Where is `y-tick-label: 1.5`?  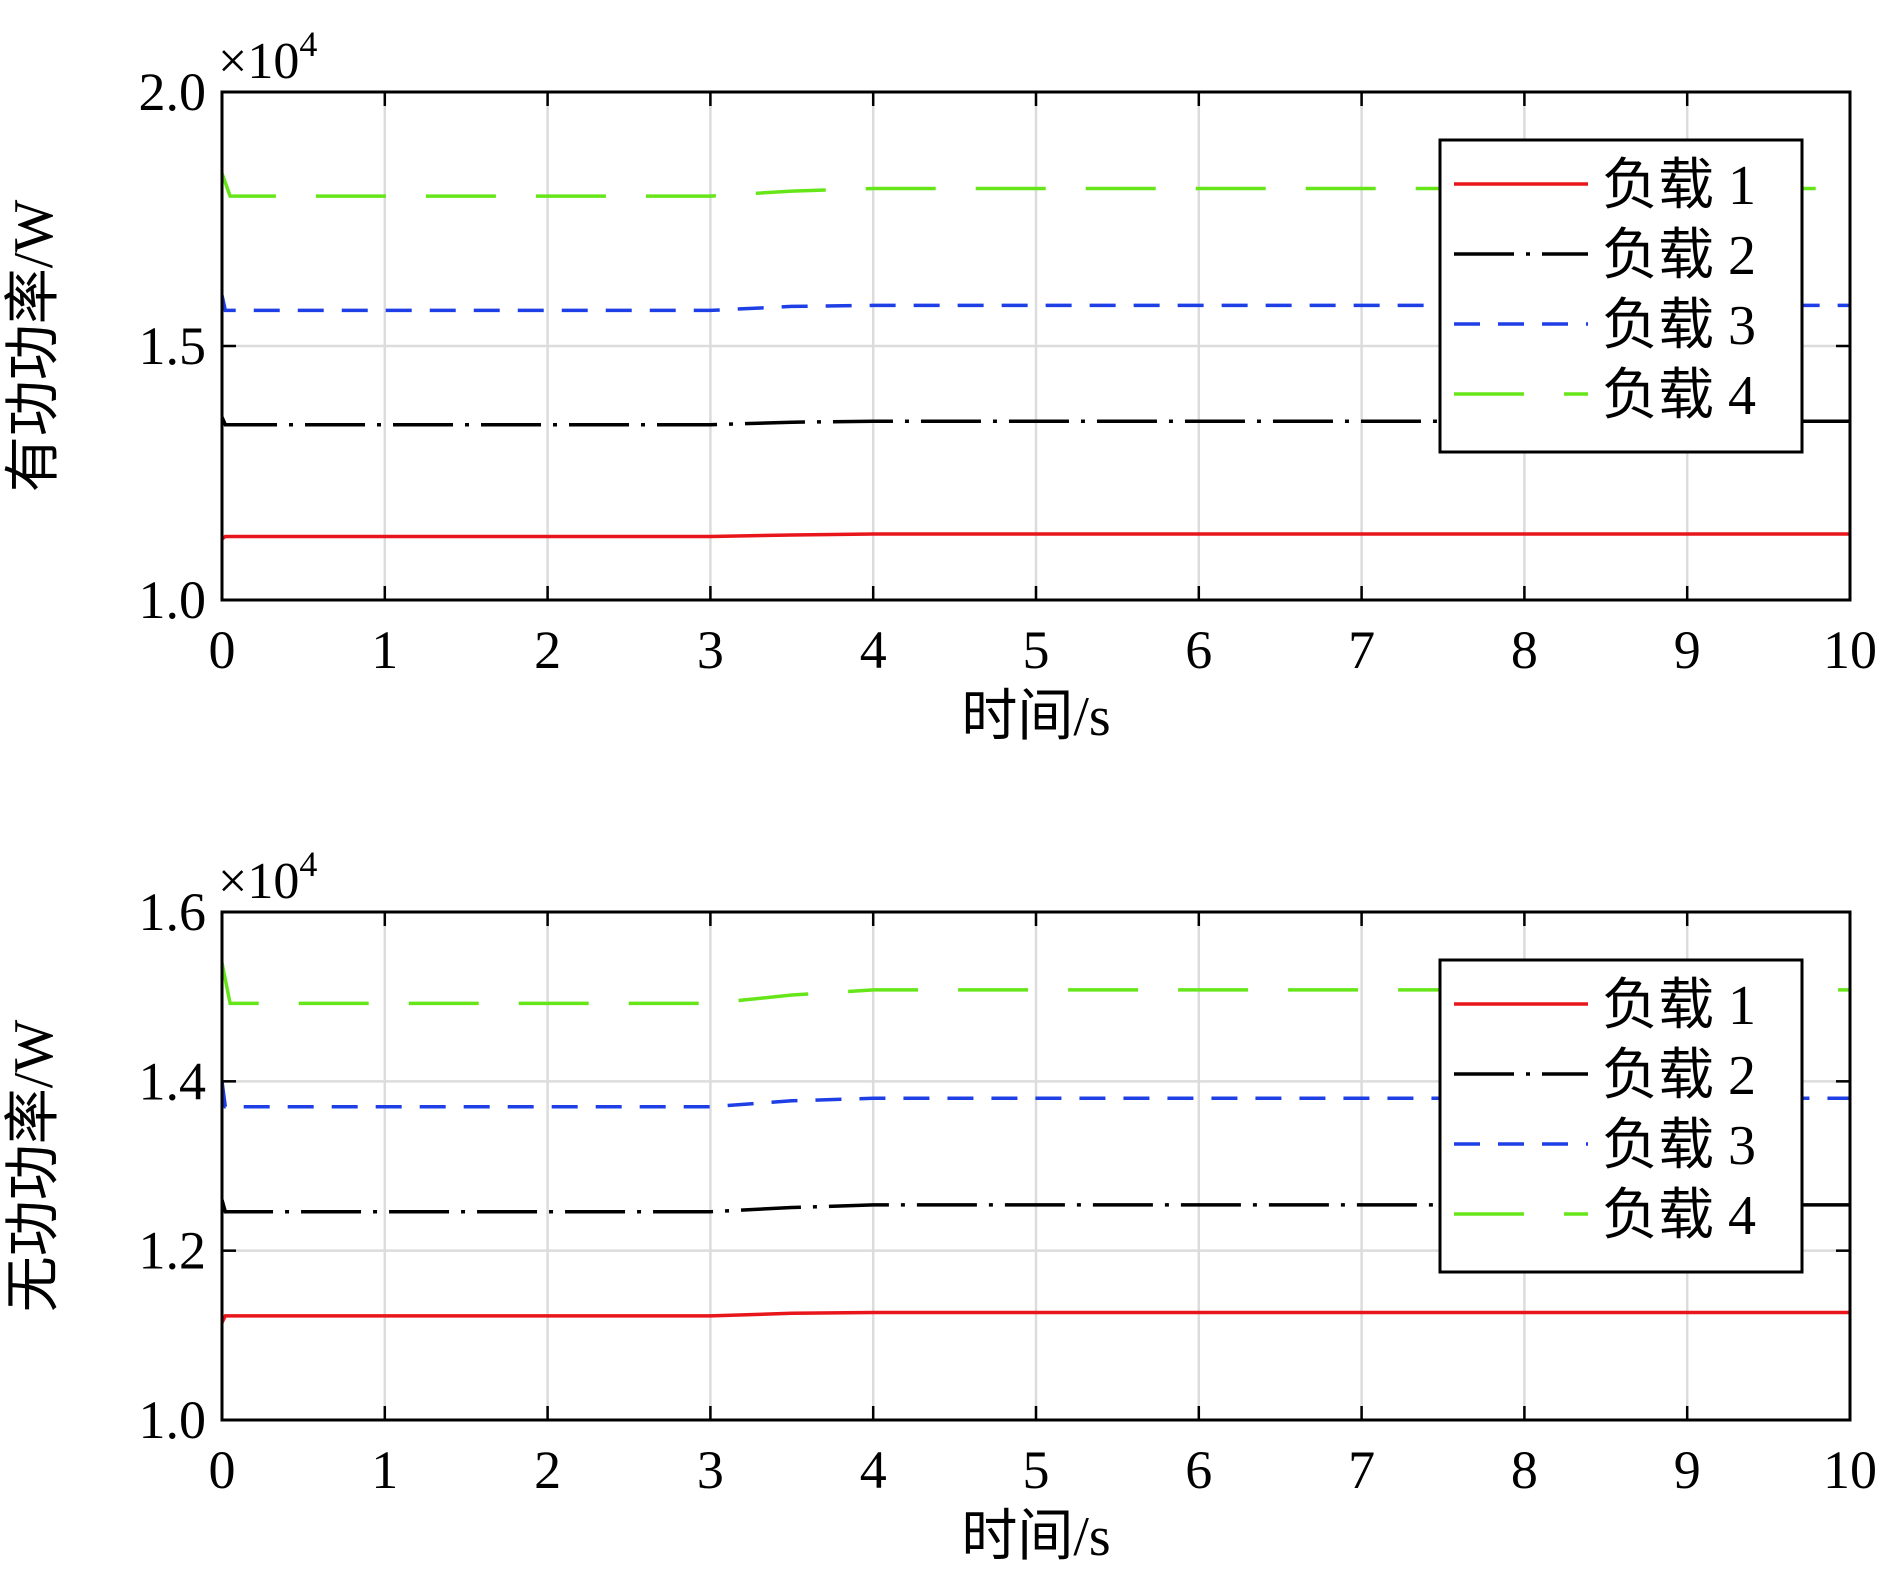
y-tick-label: 1.5 is located at coordinates (173, 346).